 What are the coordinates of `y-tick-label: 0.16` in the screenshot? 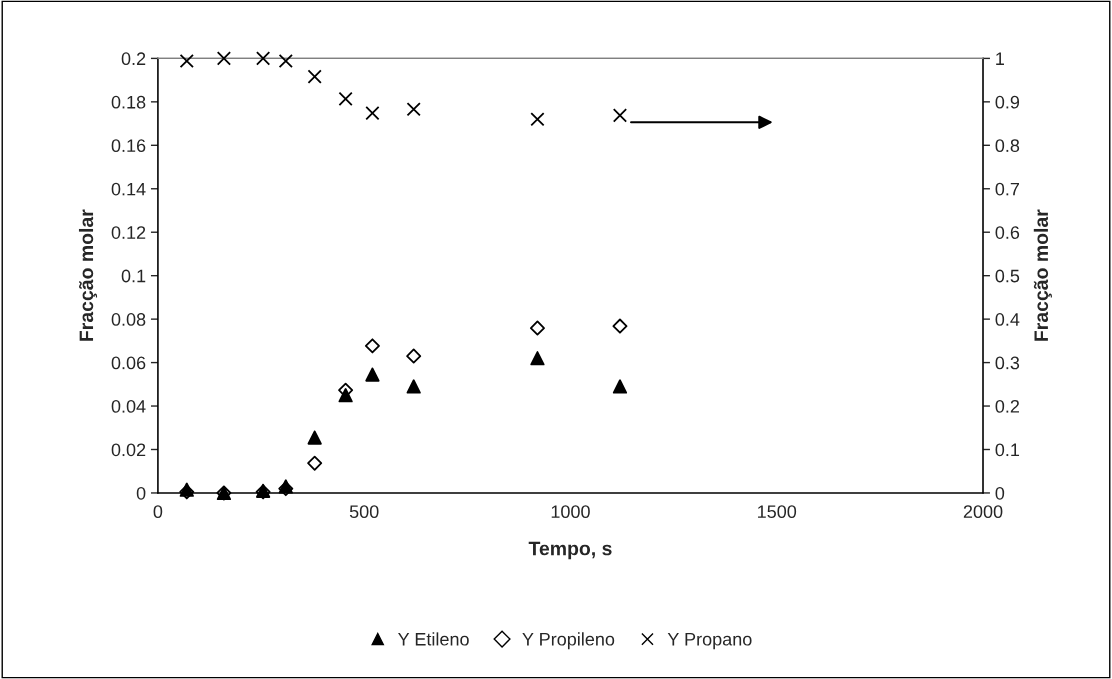 It's located at (128, 146).